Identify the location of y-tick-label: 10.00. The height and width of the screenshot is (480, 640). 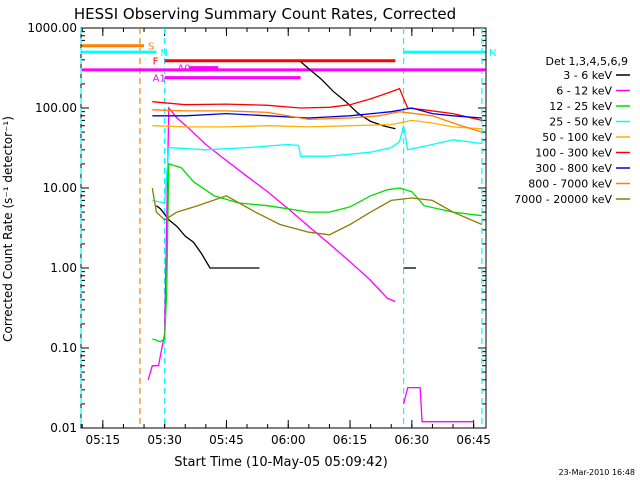
(60, 188).